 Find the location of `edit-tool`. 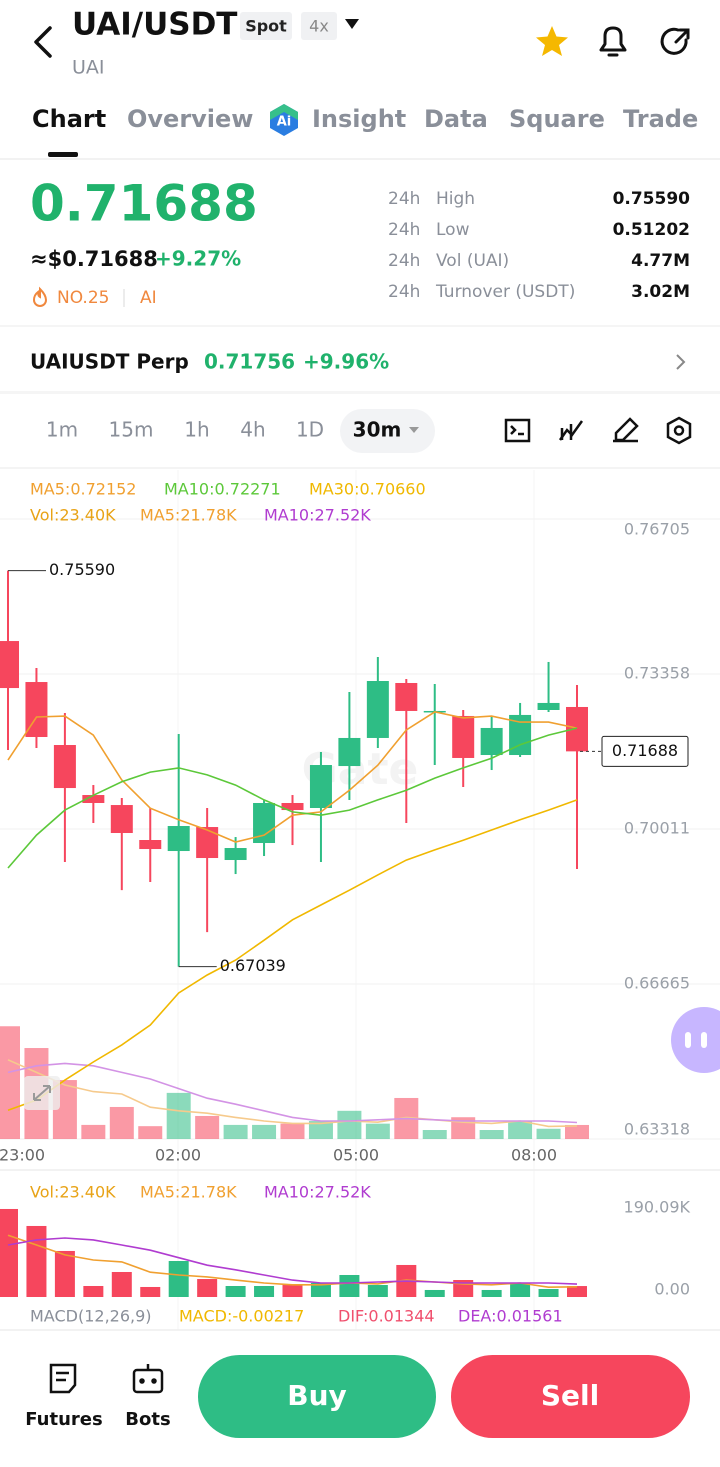

edit-tool is located at coordinates (626, 430).